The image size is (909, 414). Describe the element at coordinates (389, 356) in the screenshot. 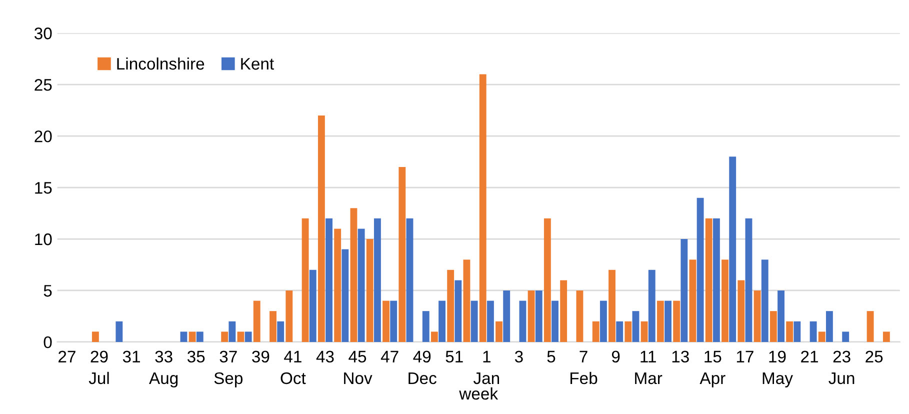

I see `x-tick-label: 47` at that location.